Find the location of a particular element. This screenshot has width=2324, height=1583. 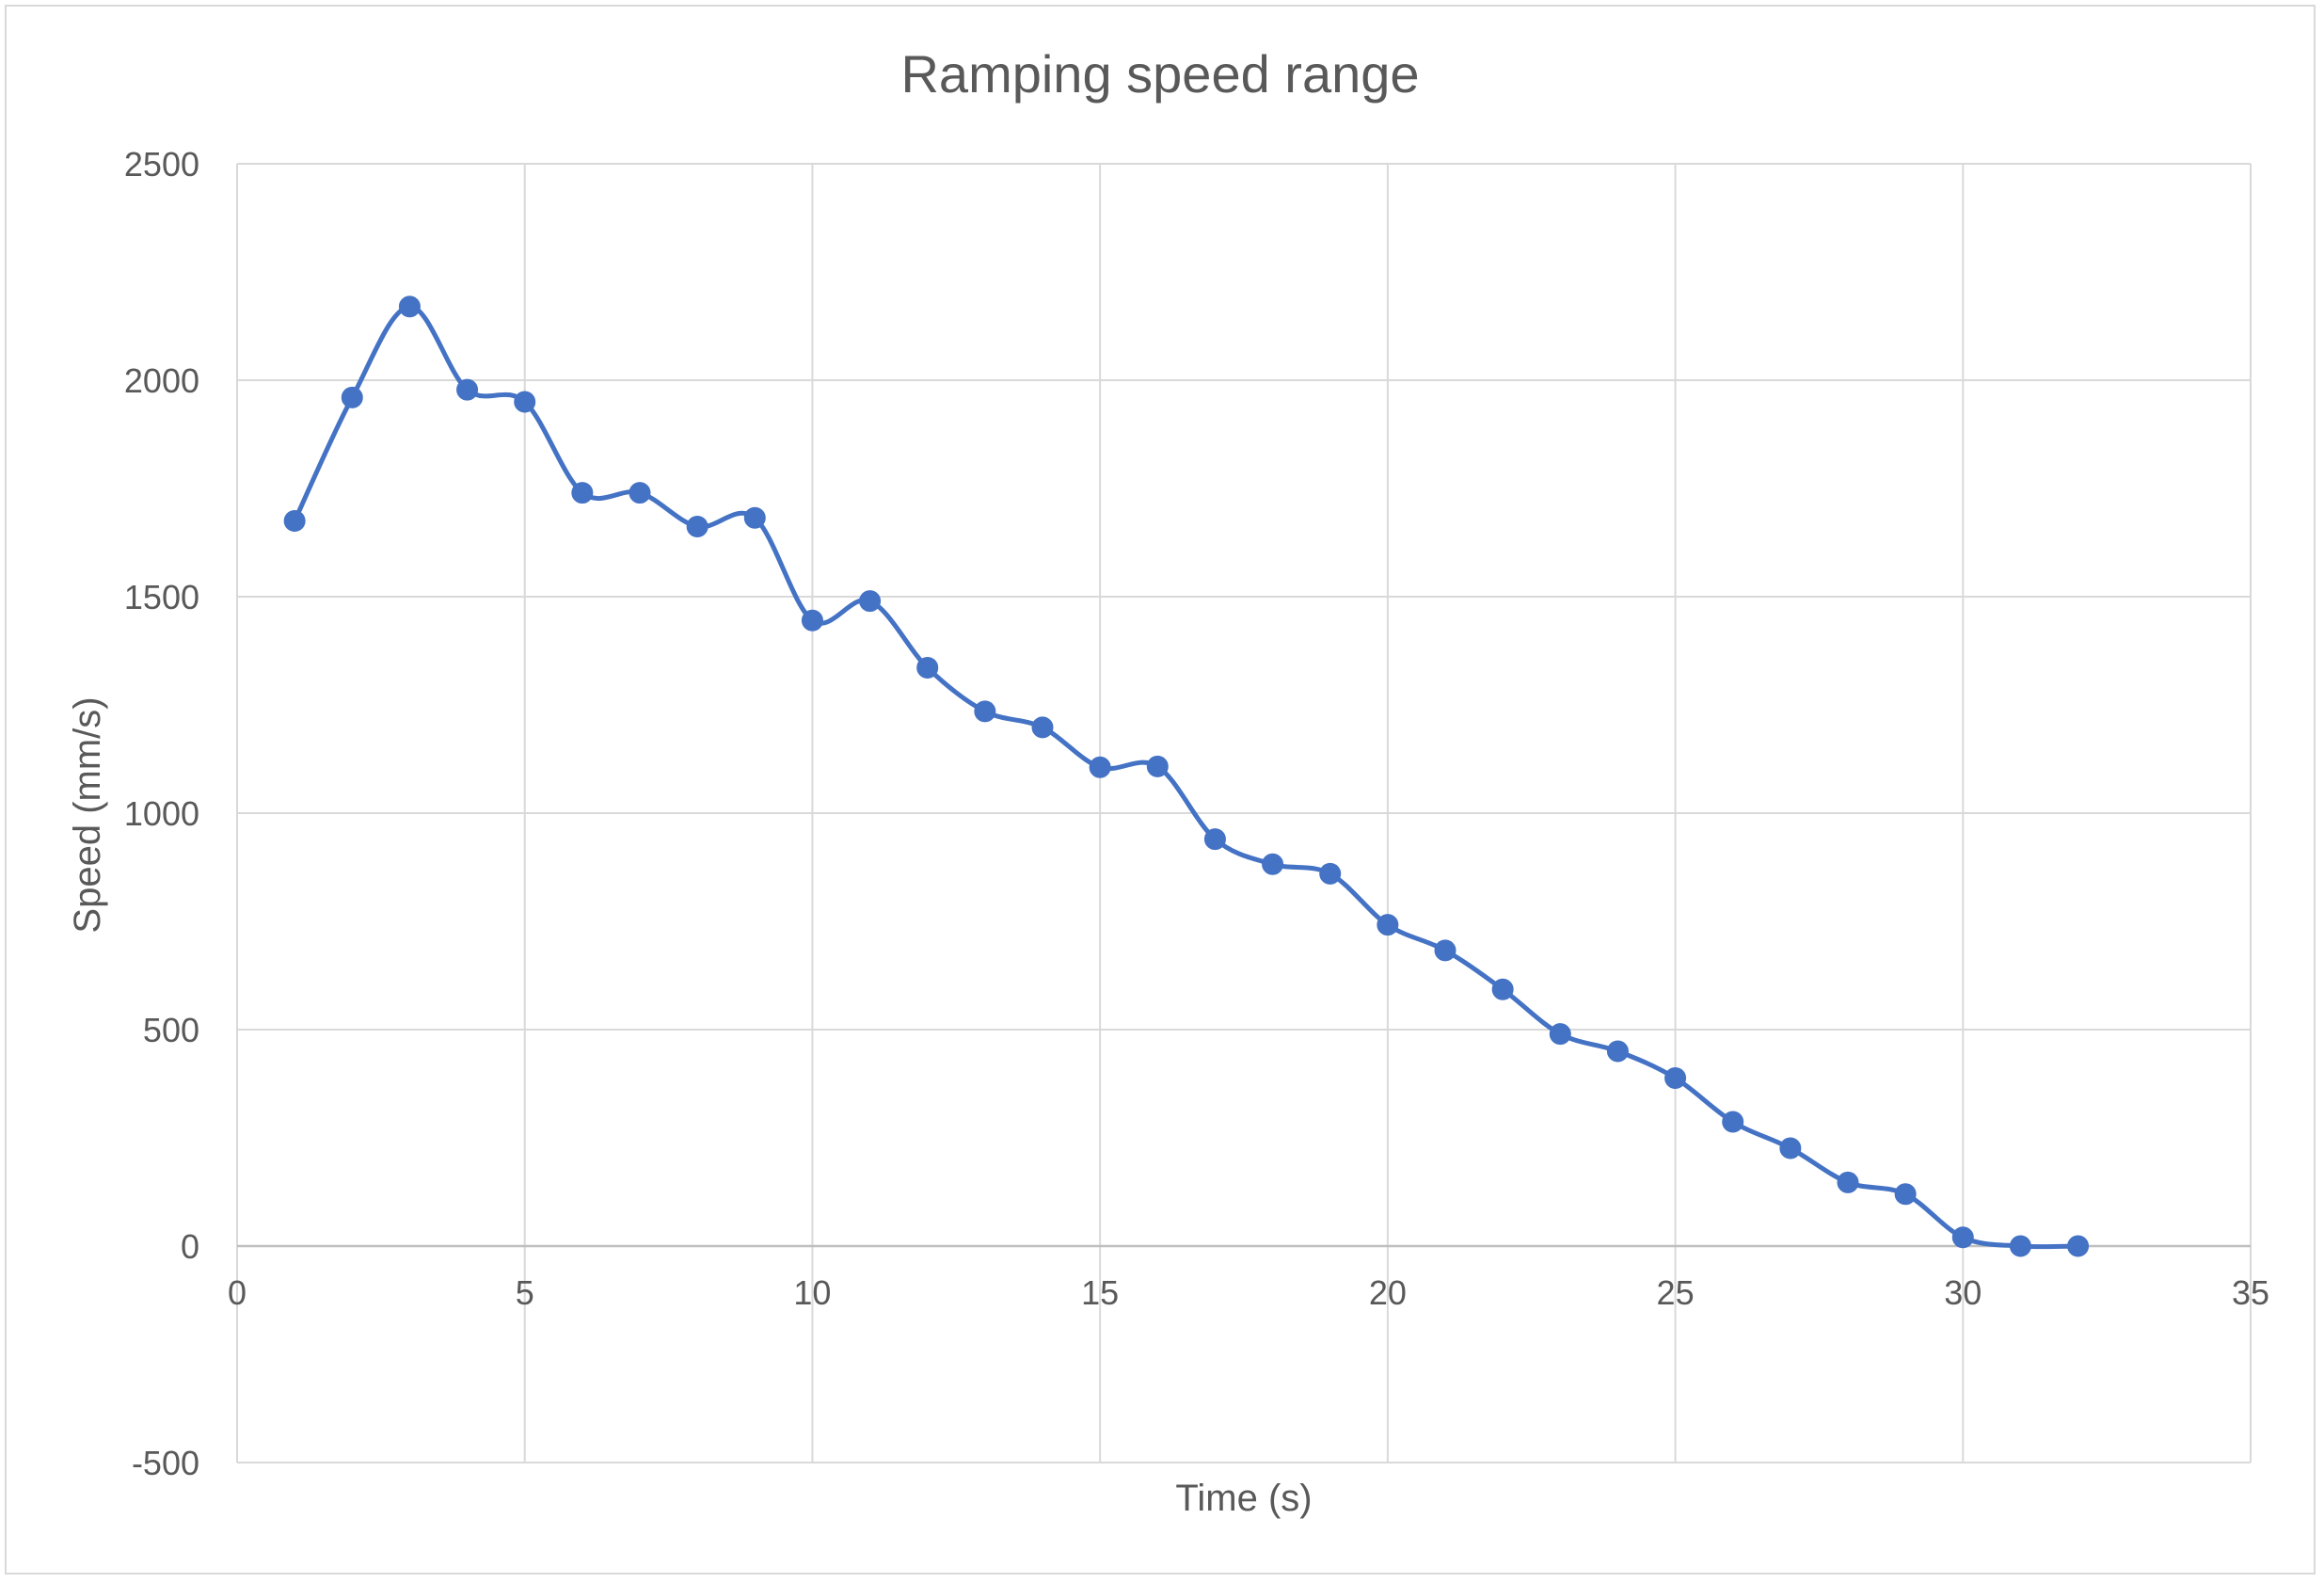

y-tick-label: 2500 is located at coordinates (161, 164).